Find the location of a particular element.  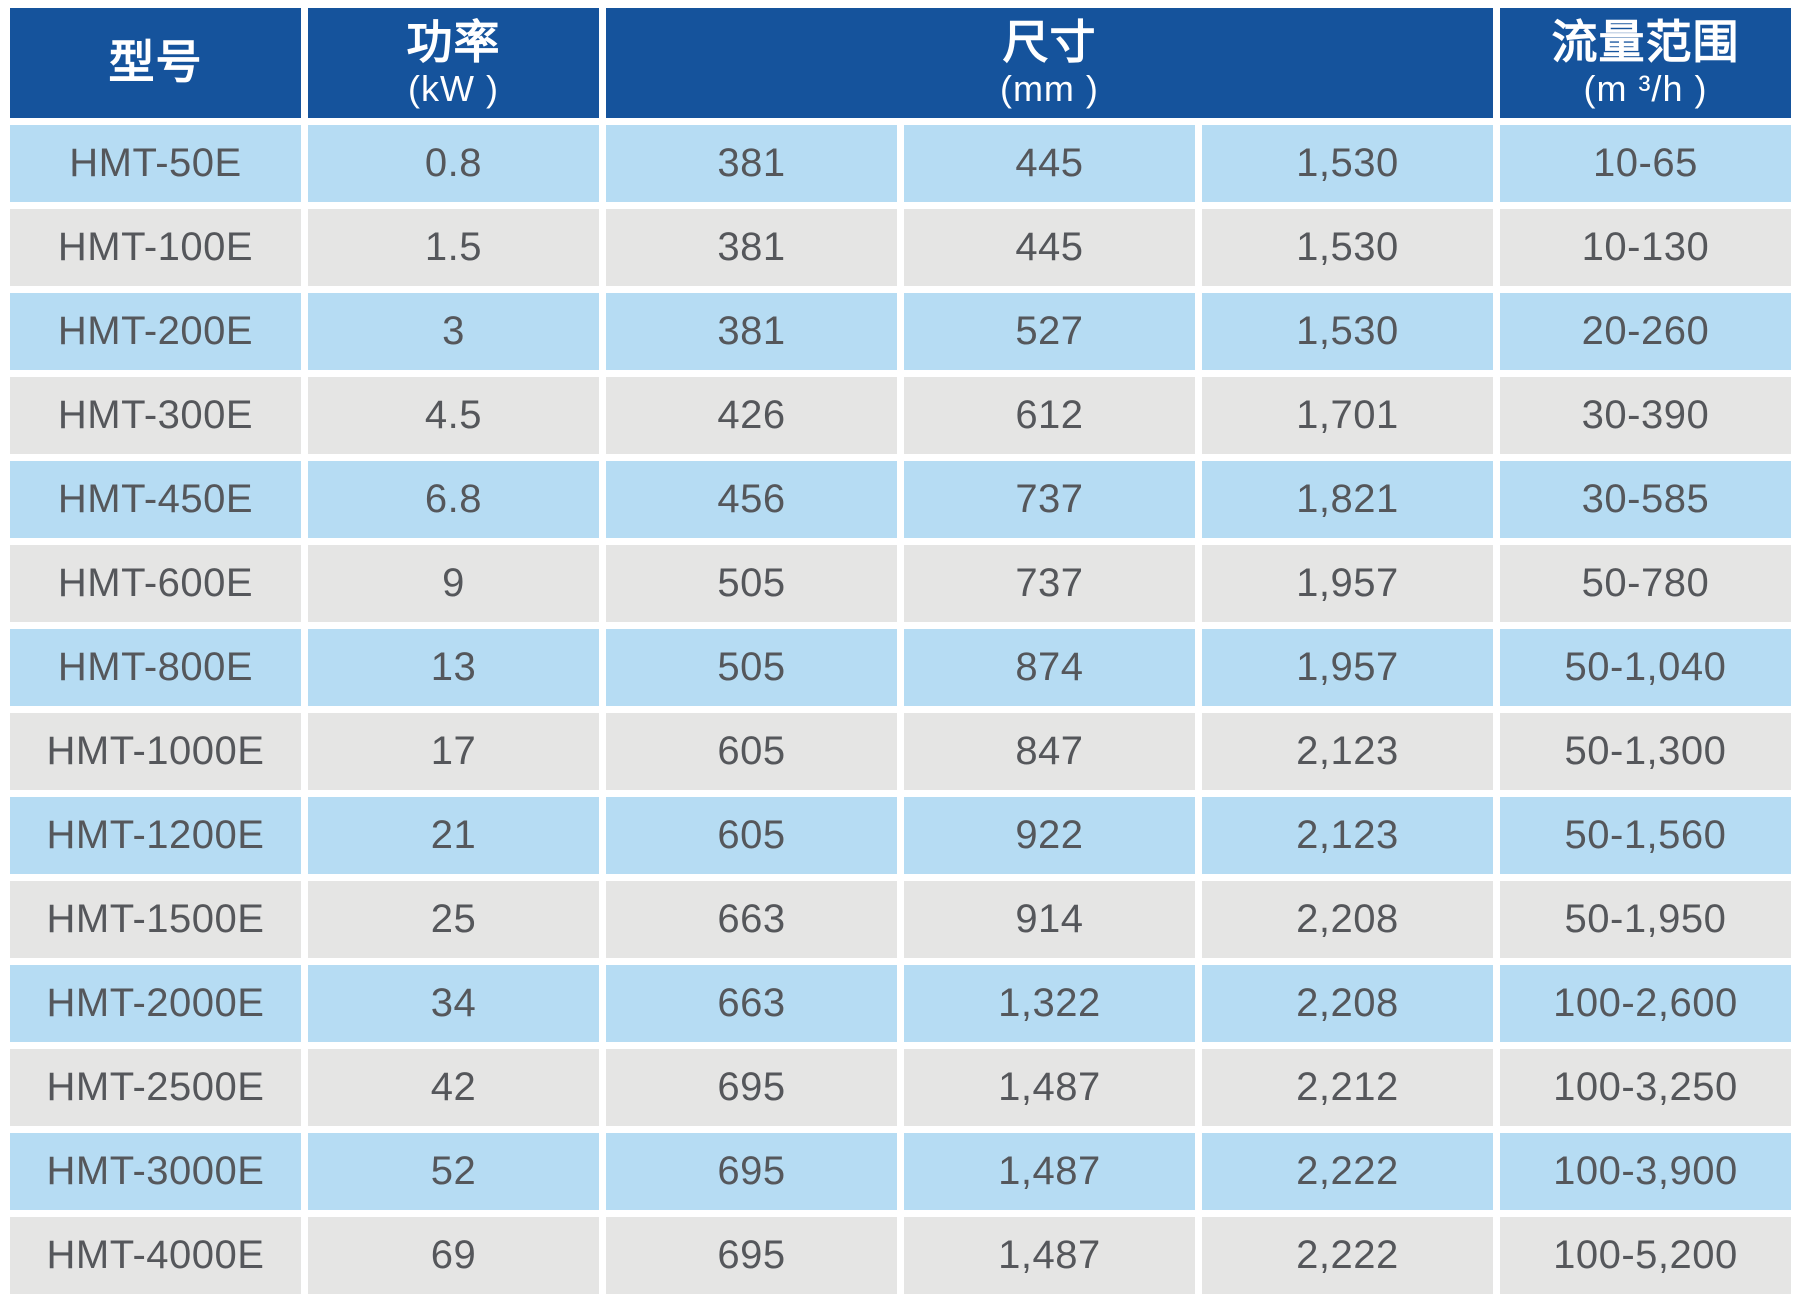

flow-range-cell: 100-3,900 is located at coordinates (1645, 1171).